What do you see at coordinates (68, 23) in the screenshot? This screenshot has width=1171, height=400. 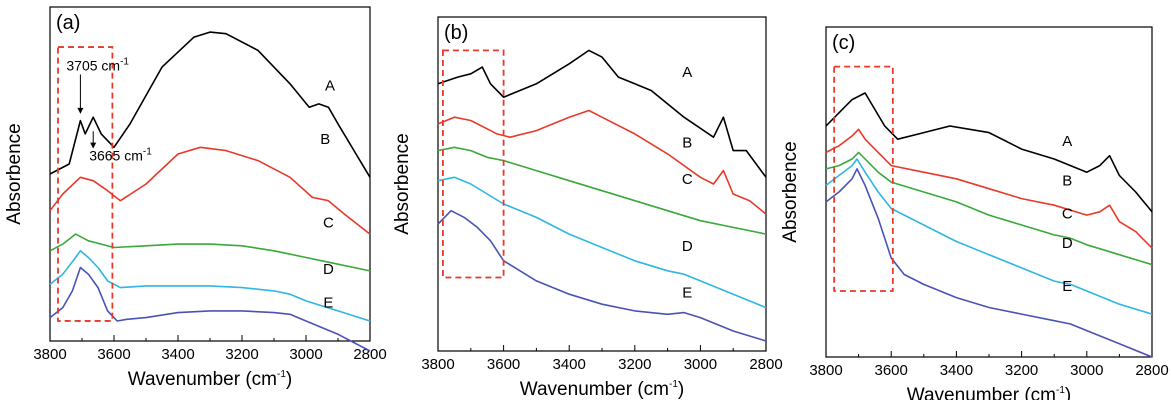 I see `panel-label: (a)` at bounding box center [68, 23].